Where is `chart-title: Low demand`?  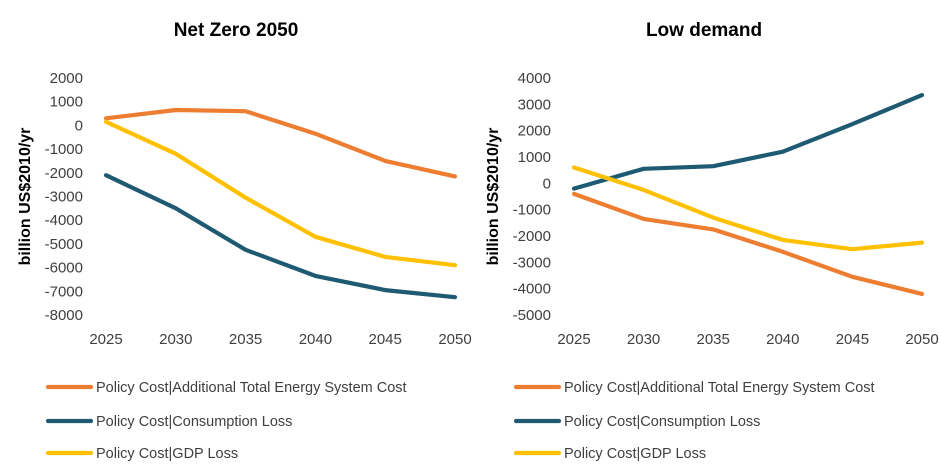 chart-title: Low demand is located at coordinates (704, 30).